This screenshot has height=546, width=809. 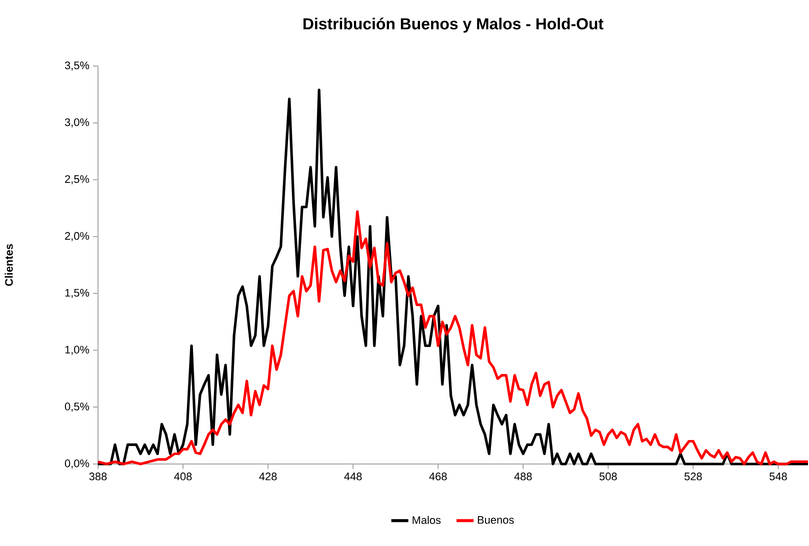 What do you see at coordinates (496, 520) in the screenshot?
I see `legend-label: Buenos` at bounding box center [496, 520].